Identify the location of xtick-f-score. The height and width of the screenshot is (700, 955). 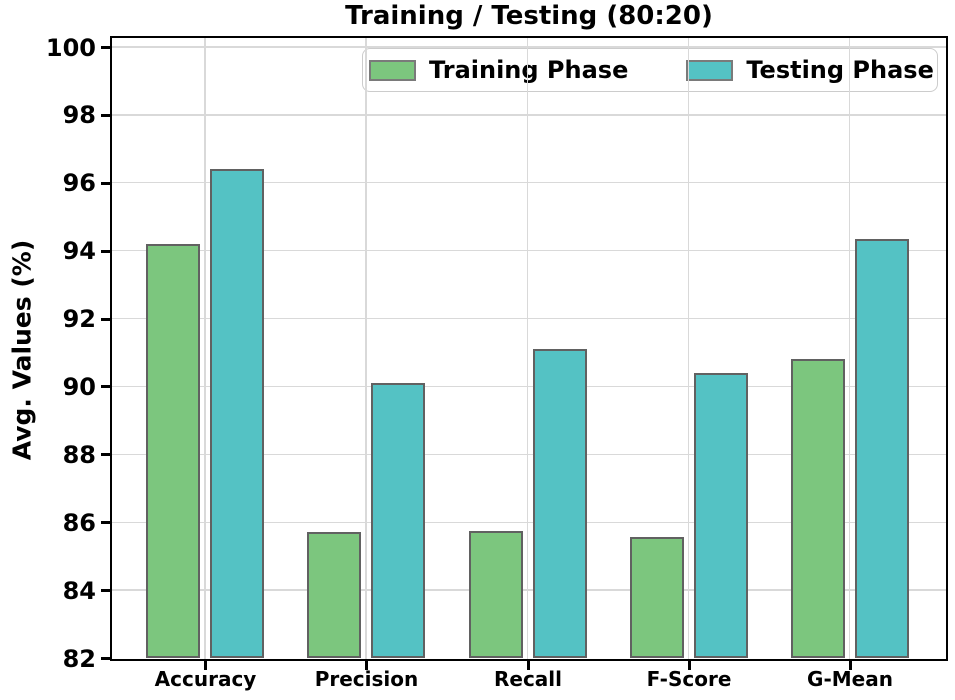
(689, 665).